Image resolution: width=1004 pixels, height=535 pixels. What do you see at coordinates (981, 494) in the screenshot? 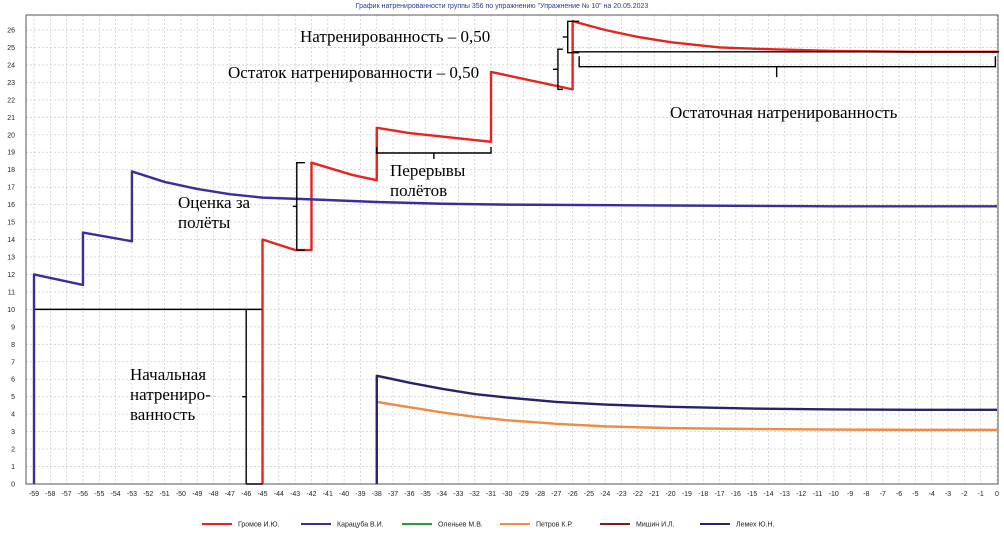
I see `x-tick-label: -1` at bounding box center [981, 494].